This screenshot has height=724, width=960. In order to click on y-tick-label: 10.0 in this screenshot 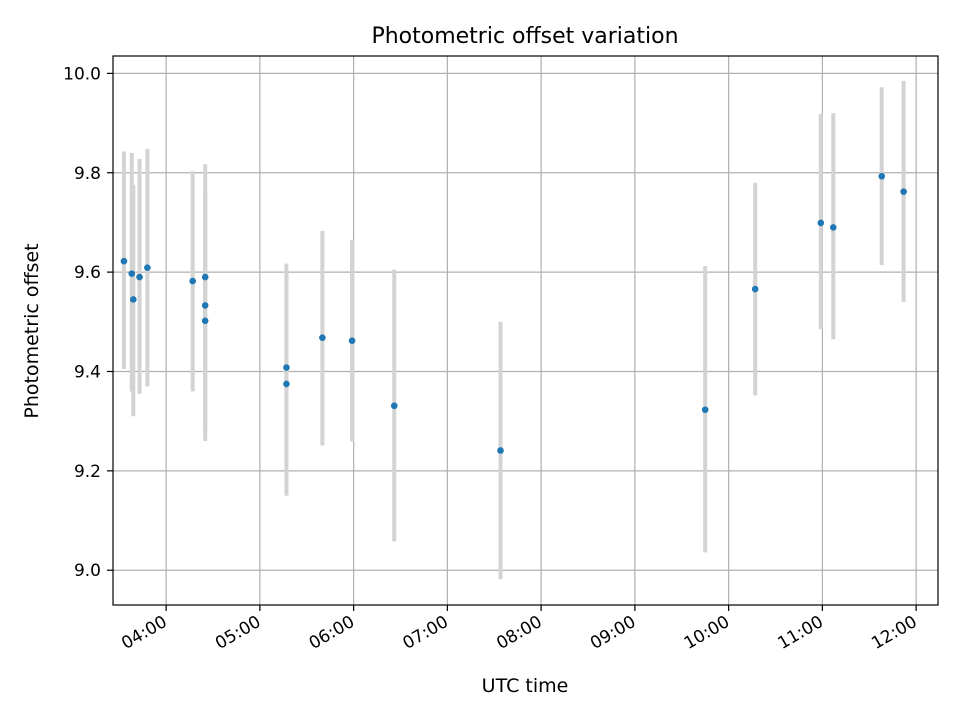, I will do `click(82, 74)`.